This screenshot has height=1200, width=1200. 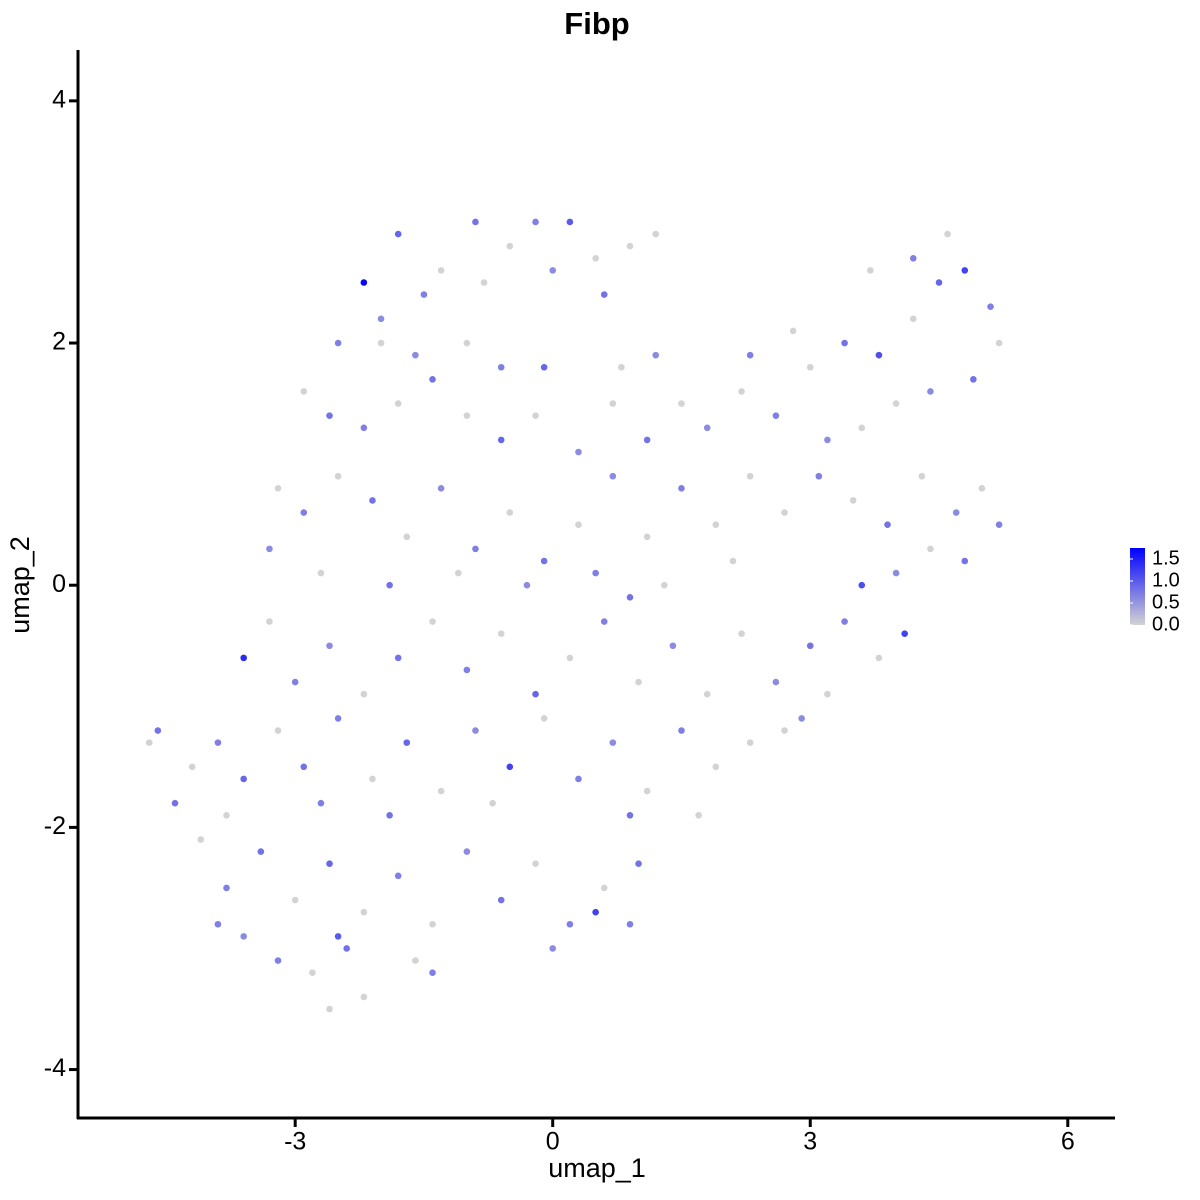 I want to click on x-tick-label: 0, so click(x=553, y=1142).